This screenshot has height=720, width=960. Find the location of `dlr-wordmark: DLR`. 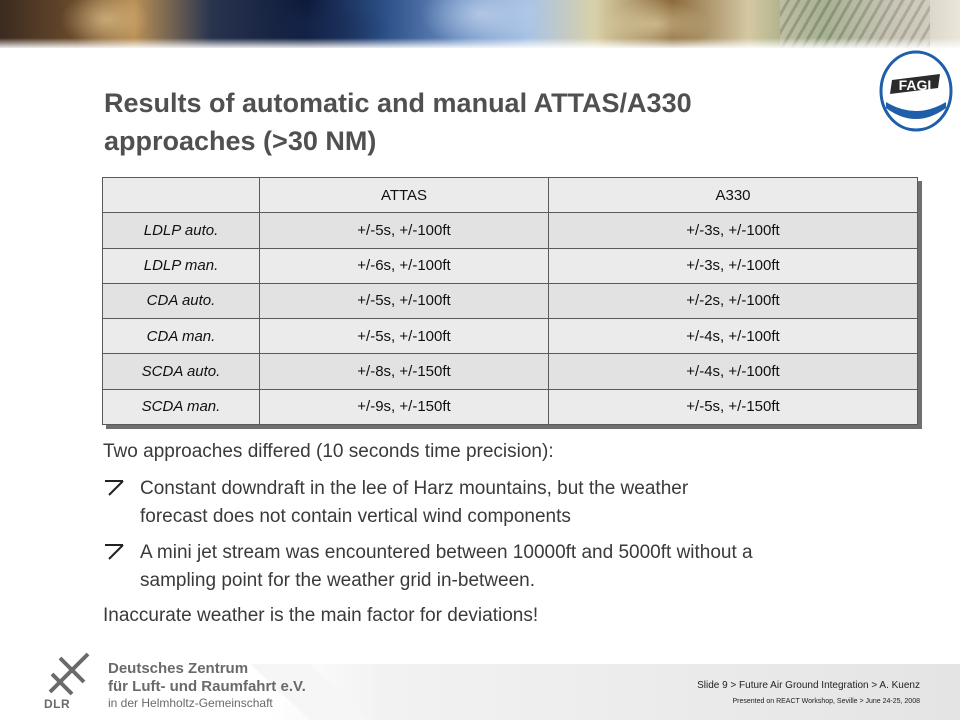

dlr-wordmark: DLR is located at coordinates (57, 704).